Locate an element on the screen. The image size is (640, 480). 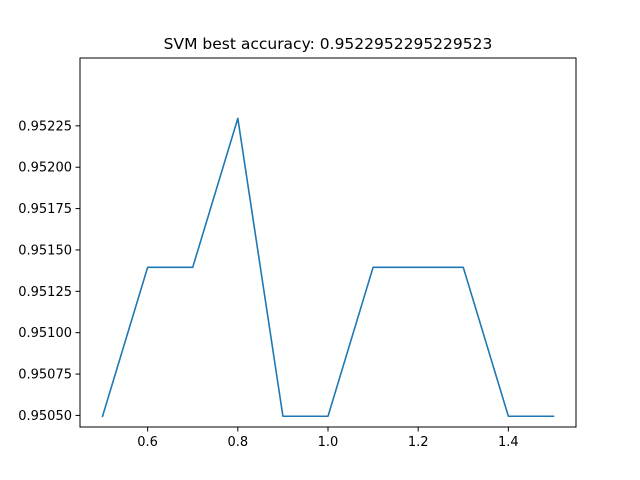
y-tick-label: 0.95050 is located at coordinates (45, 416).